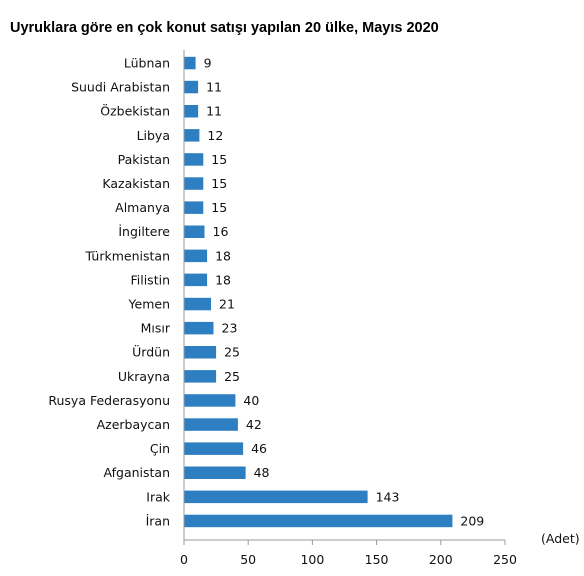  Describe the element at coordinates (137, 472) in the screenshot. I see `category-label: Afganistan` at that location.